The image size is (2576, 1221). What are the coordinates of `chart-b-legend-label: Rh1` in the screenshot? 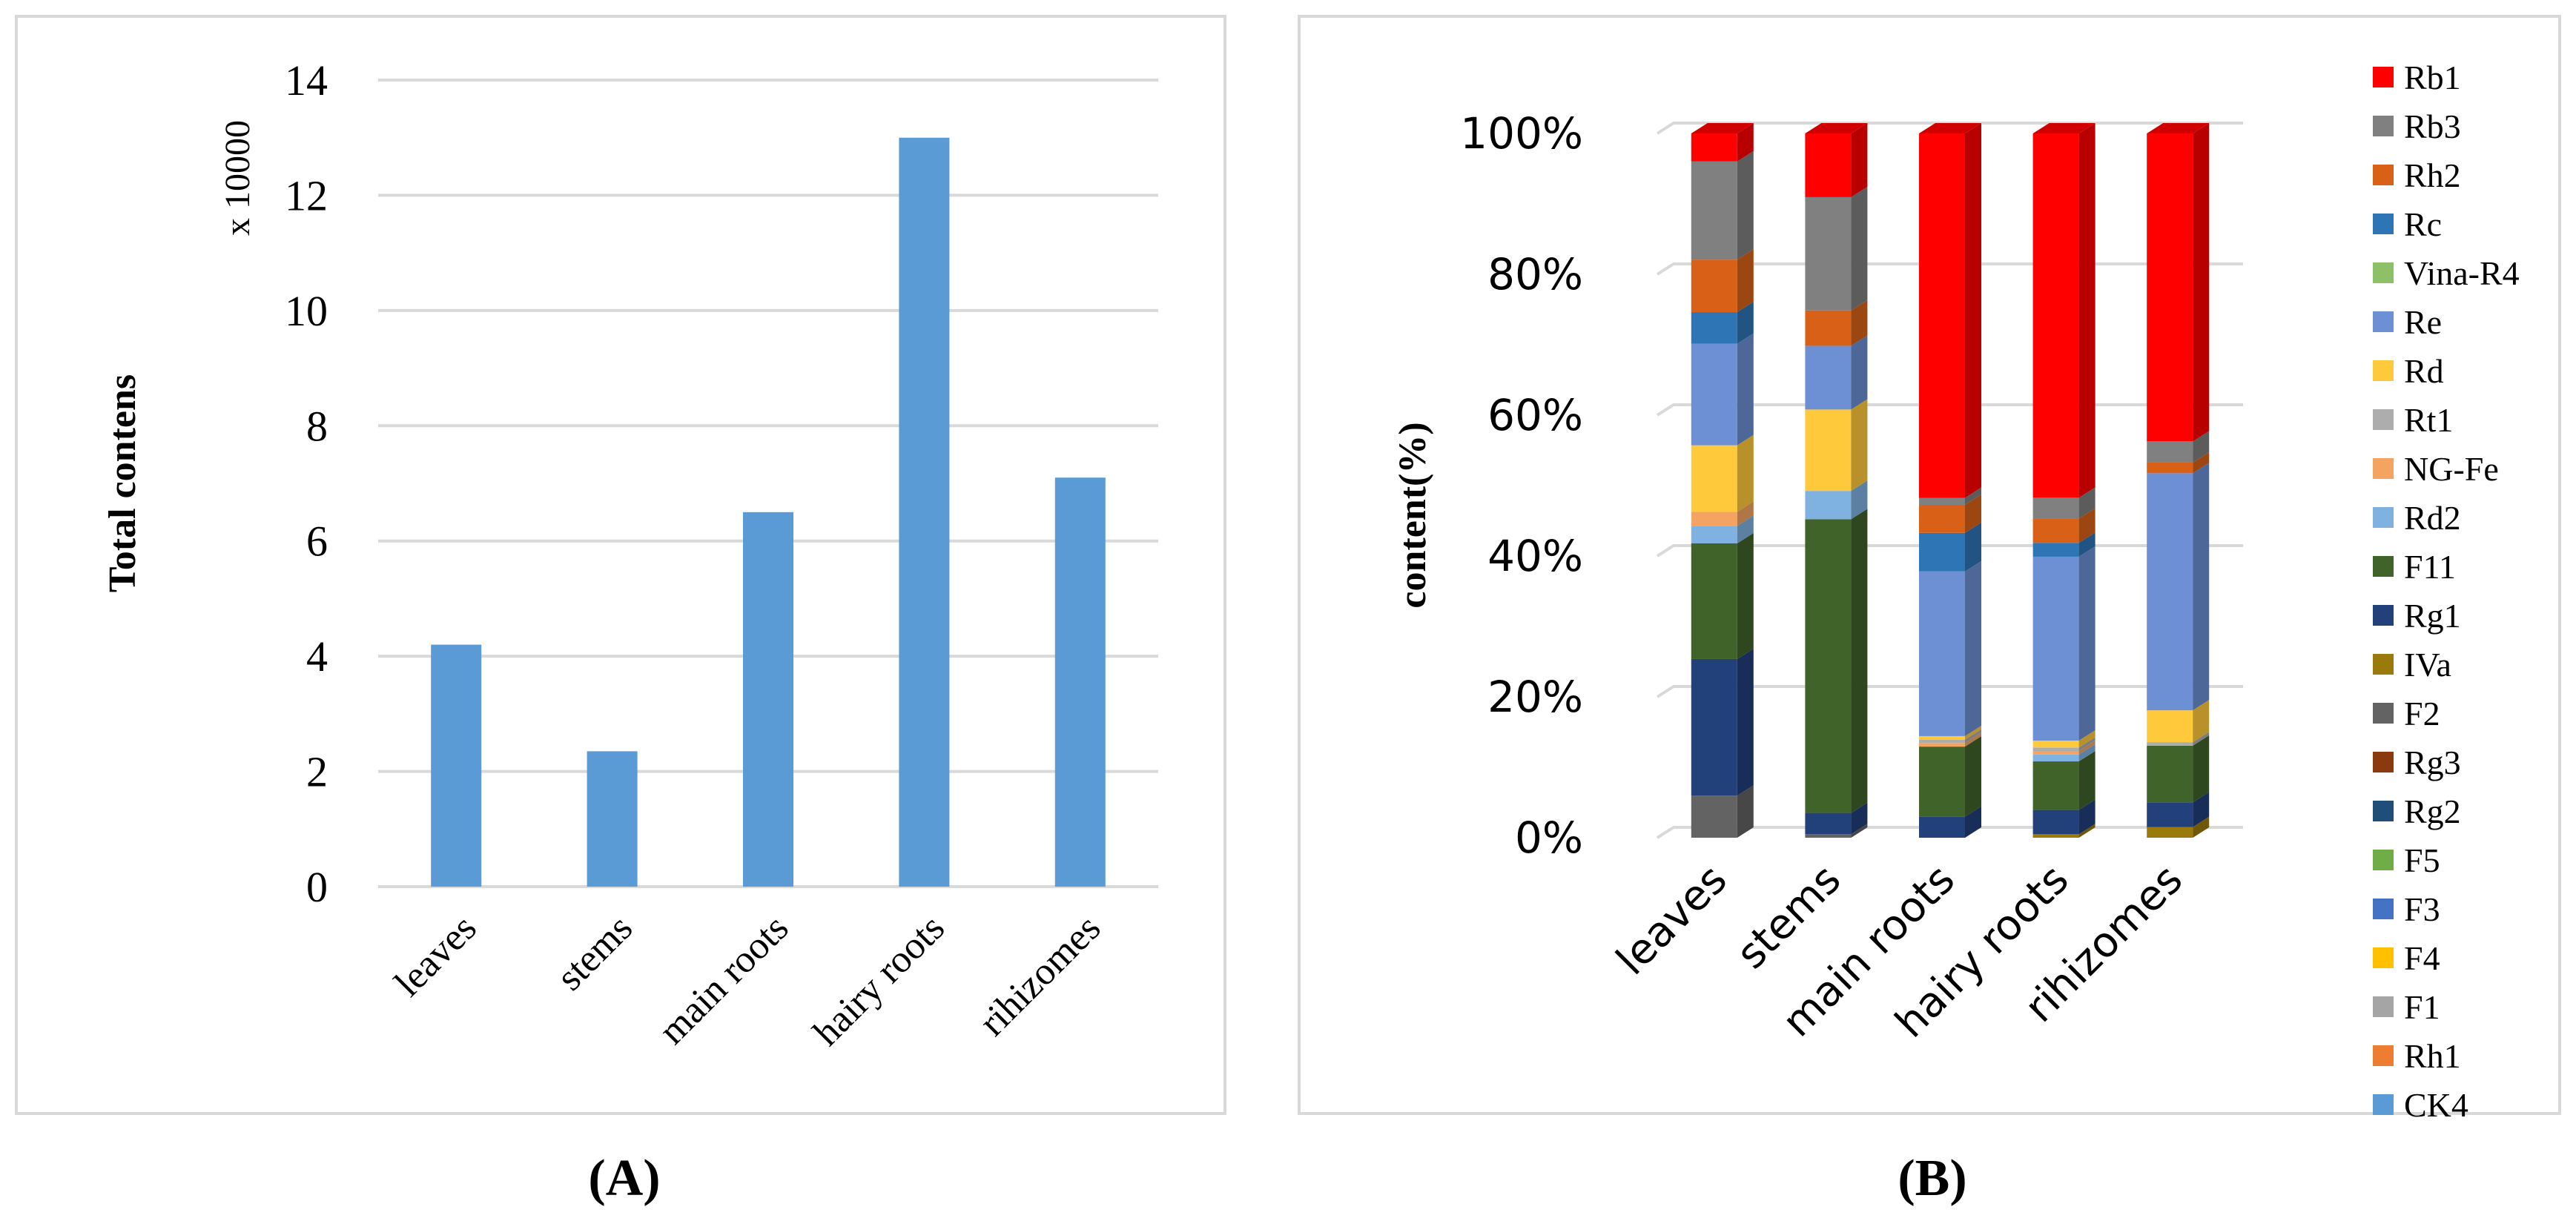 It's located at (2432, 1056).